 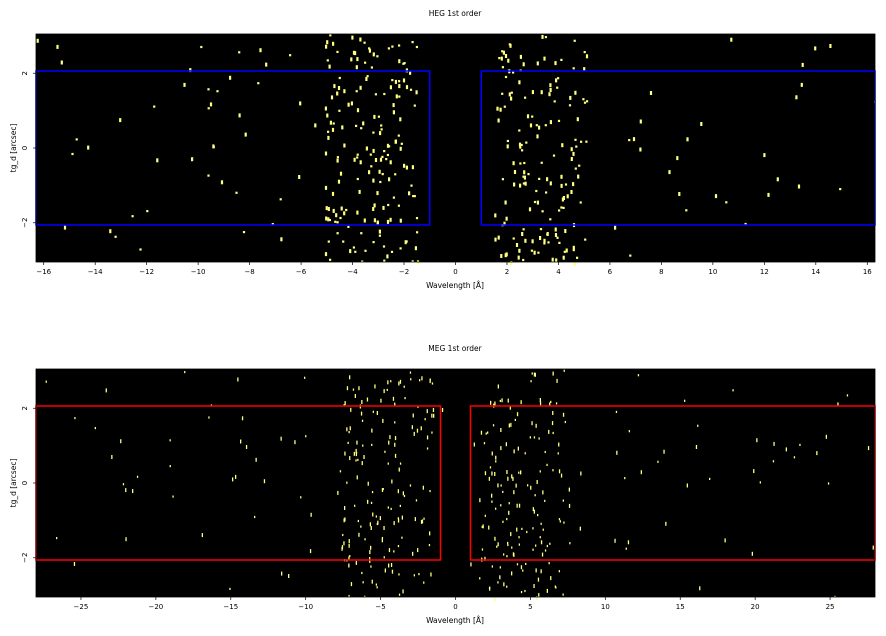 What do you see at coordinates (230, 607) in the screenshot?
I see `meg-x-tick-label: −15` at bounding box center [230, 607].